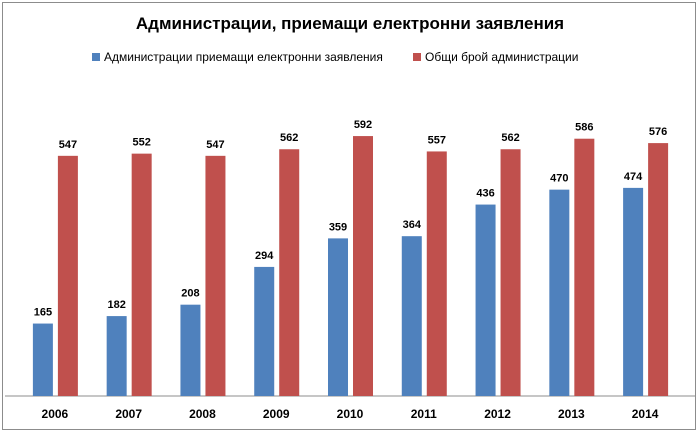 The image size is (700, 433). I want to click on data-label: 359, so click(338, 227).